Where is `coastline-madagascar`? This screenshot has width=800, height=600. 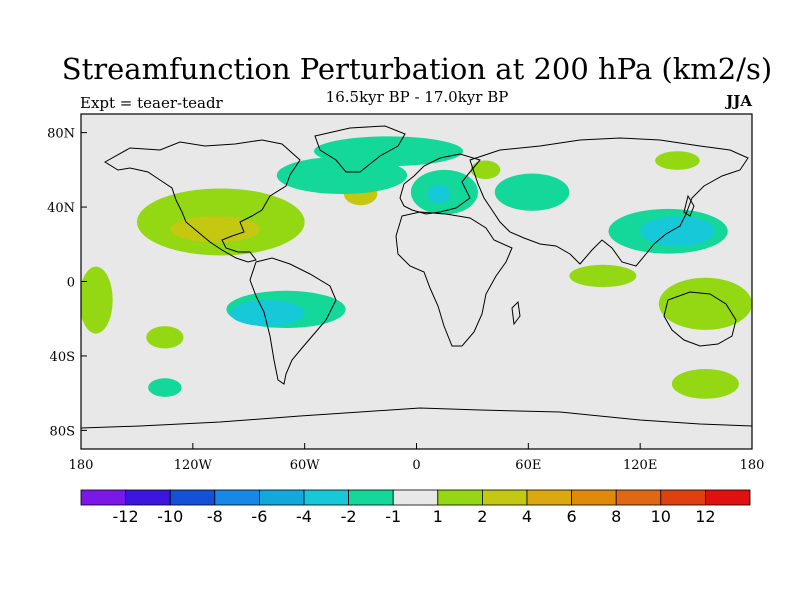 coastline-madagascar is located at coordinates (516, 313).